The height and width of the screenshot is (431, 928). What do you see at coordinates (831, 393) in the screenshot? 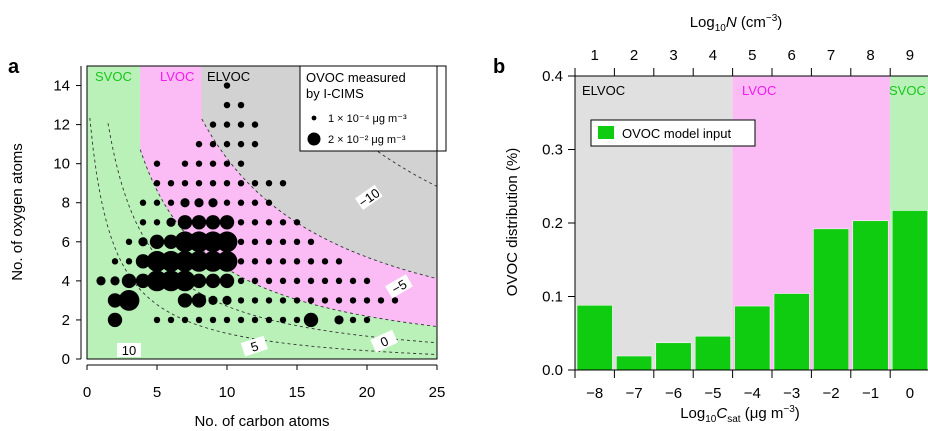
I see `x-tick-label: −2` at bounding box center [831, 393].